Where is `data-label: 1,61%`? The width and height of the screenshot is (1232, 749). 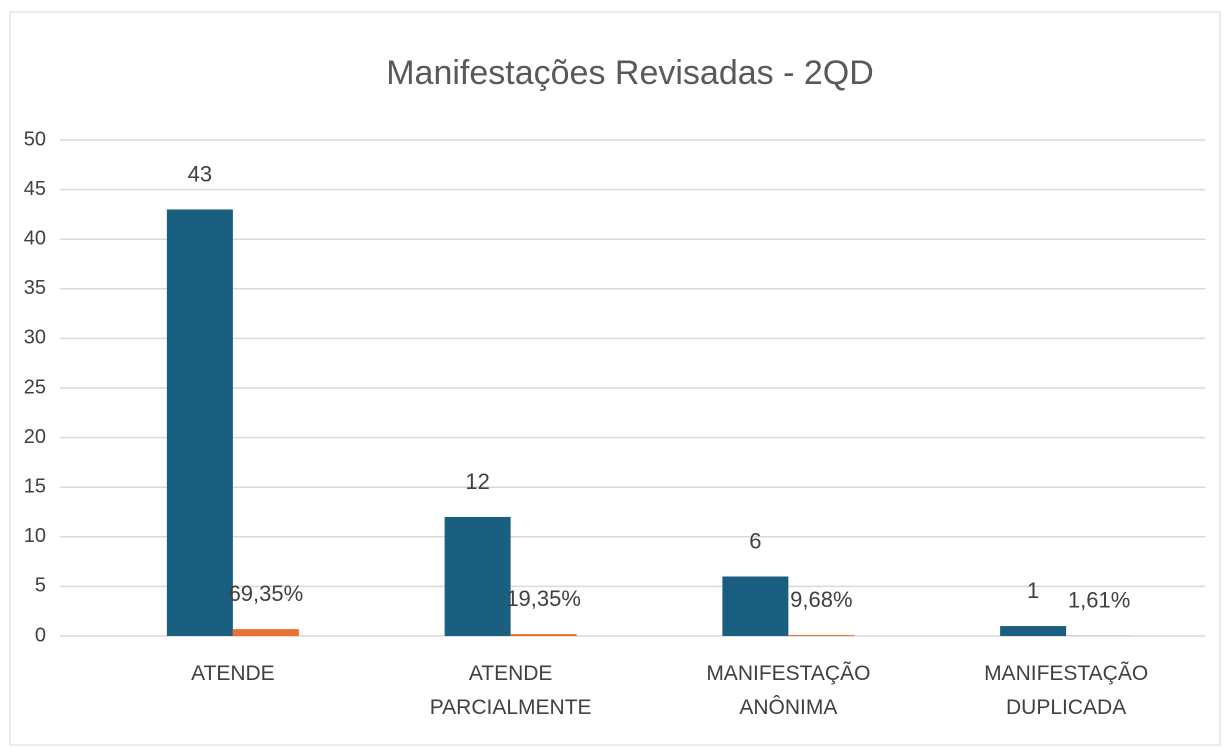 data-label: 1,61% is located at coordinates (1099, 600).